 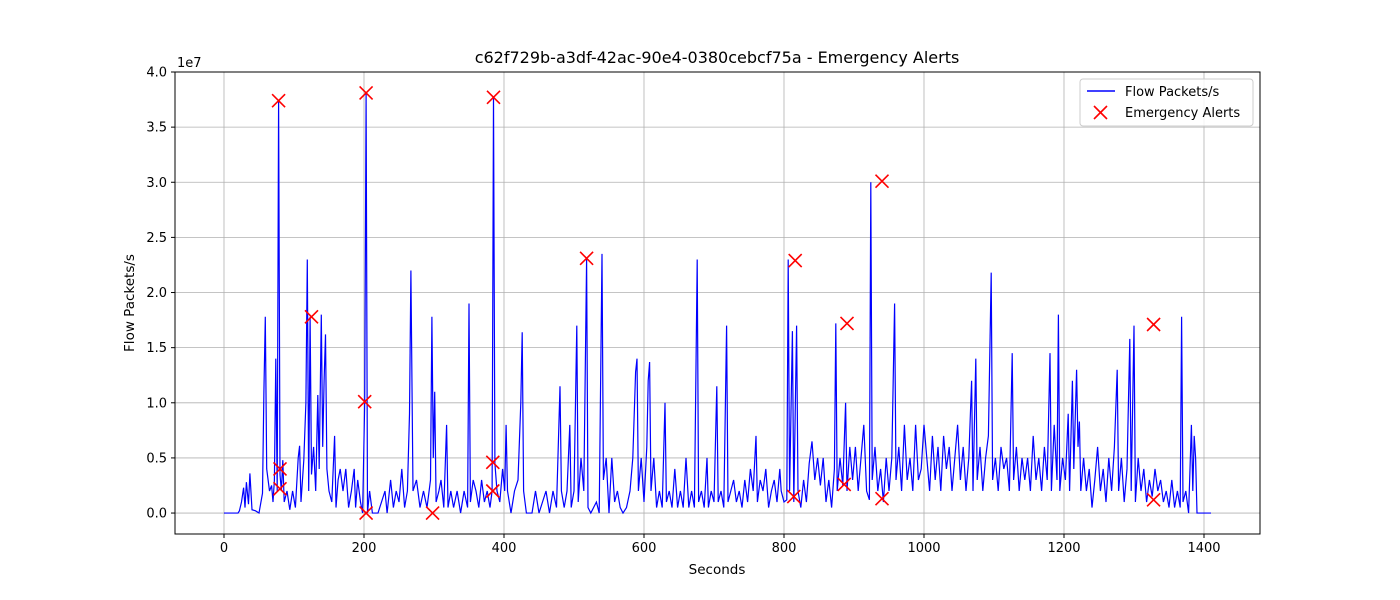 I want to click on y-tick-label: 1.5, so click(x=156, y=348).